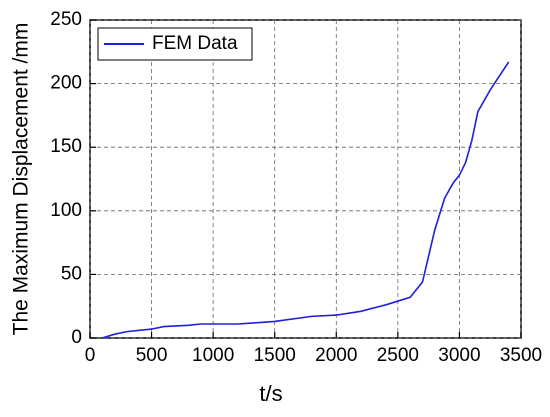 Image resolution: width=550 pixels, height=417 pixels. I want to click on x-axis-label: t/s, so click(270, 393).